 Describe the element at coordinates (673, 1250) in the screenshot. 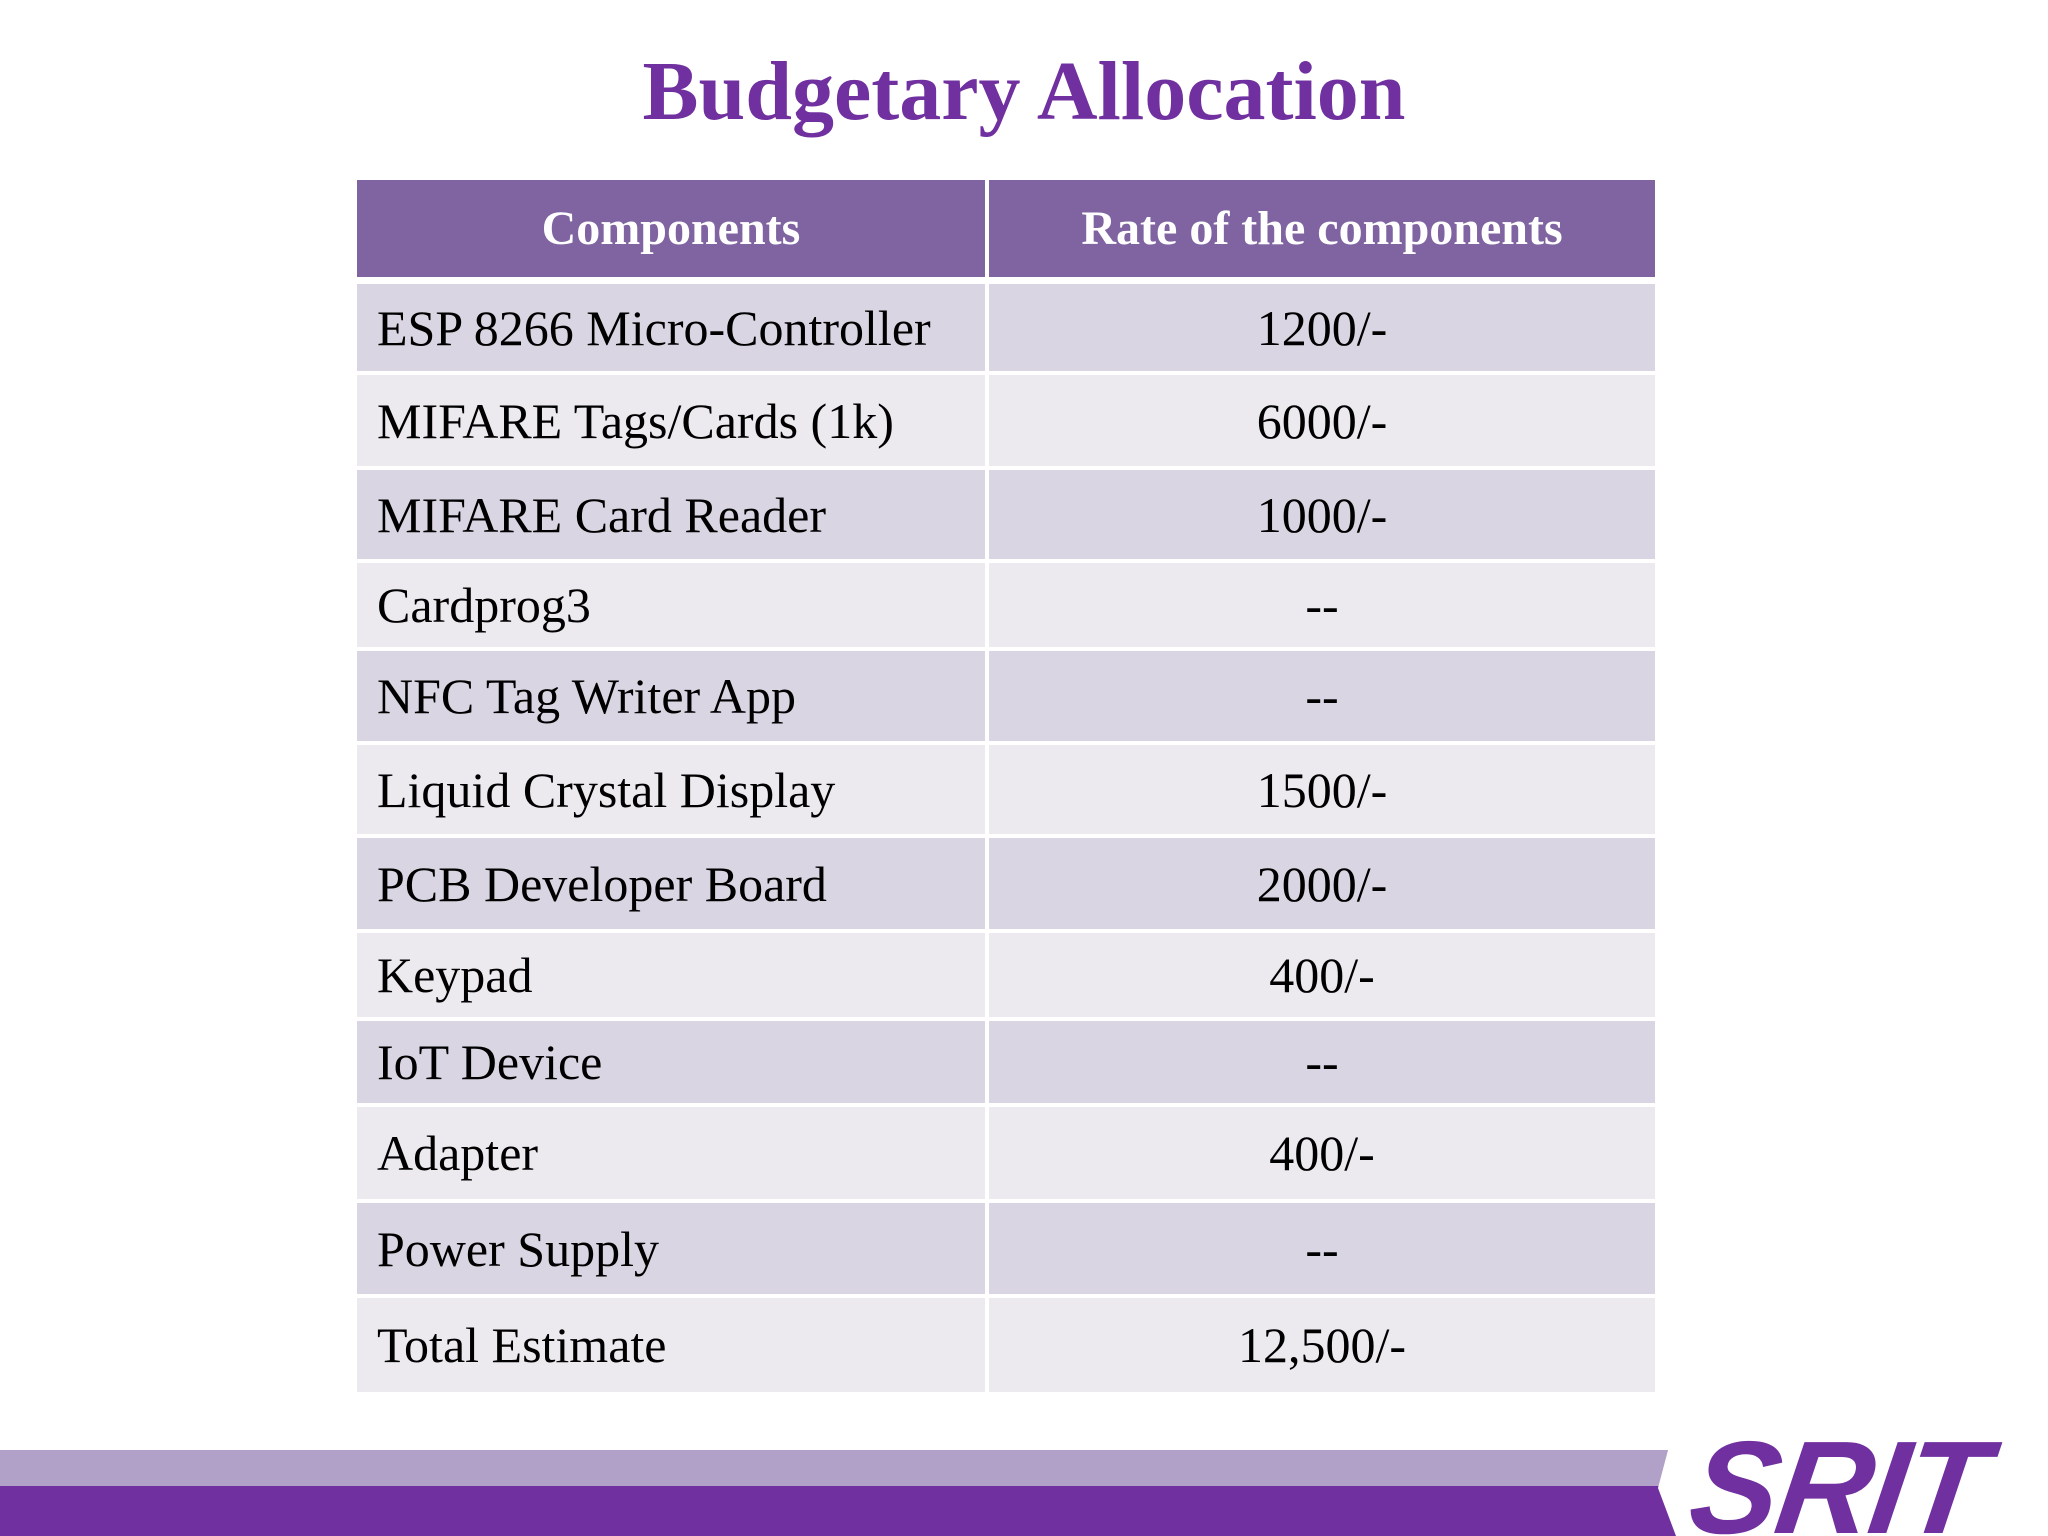

I see `component-cell: Power Supply` at that location.